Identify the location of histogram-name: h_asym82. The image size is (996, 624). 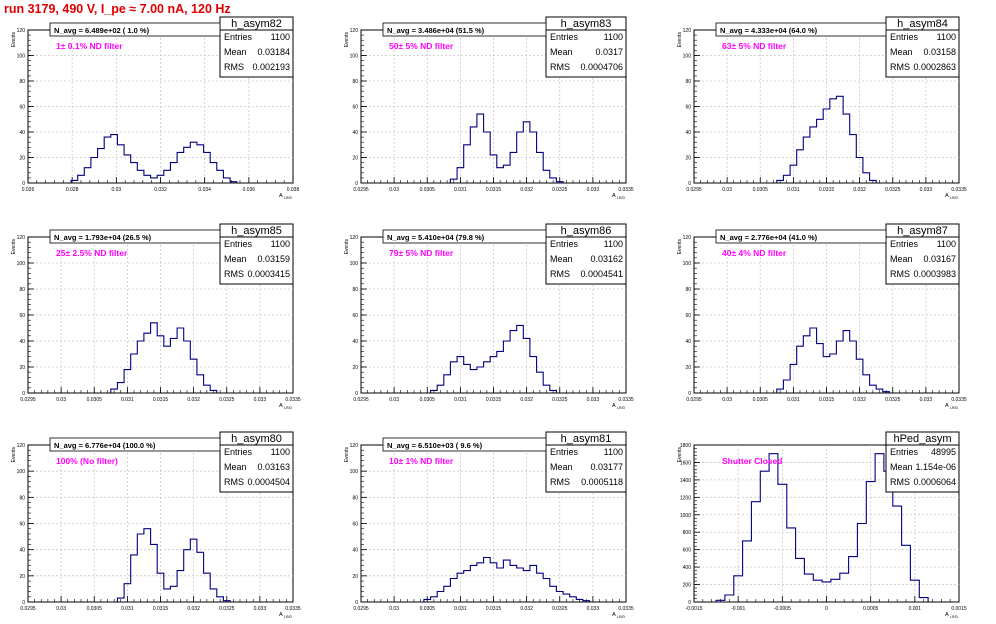
(256, 24).